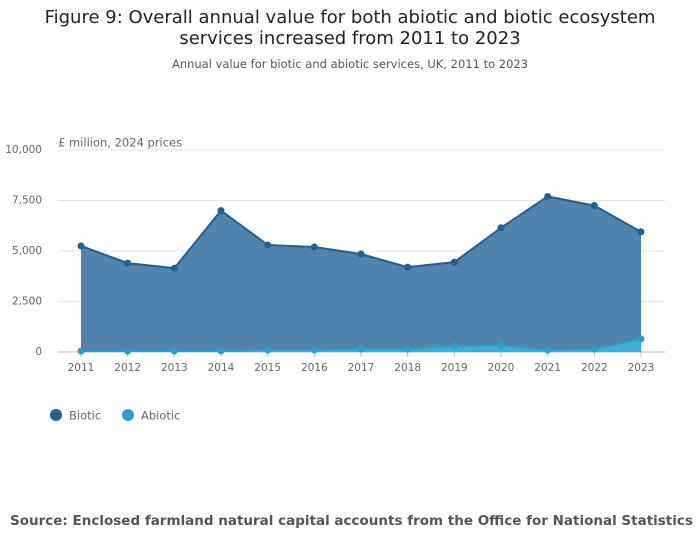  I want to click on x-tick-label: 2013, so click(174, 368).